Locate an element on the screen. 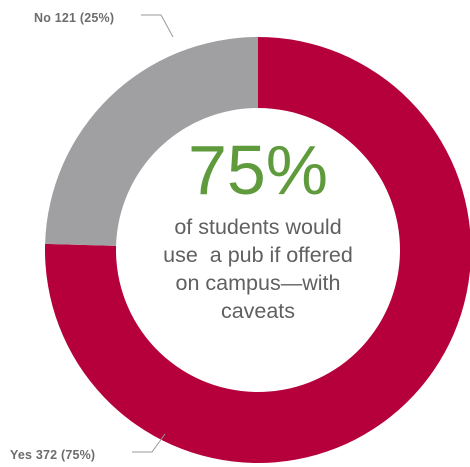 This screenshot has height=467, width=470. center-caption-line-1: of students would is located at coordinates (257, 227).